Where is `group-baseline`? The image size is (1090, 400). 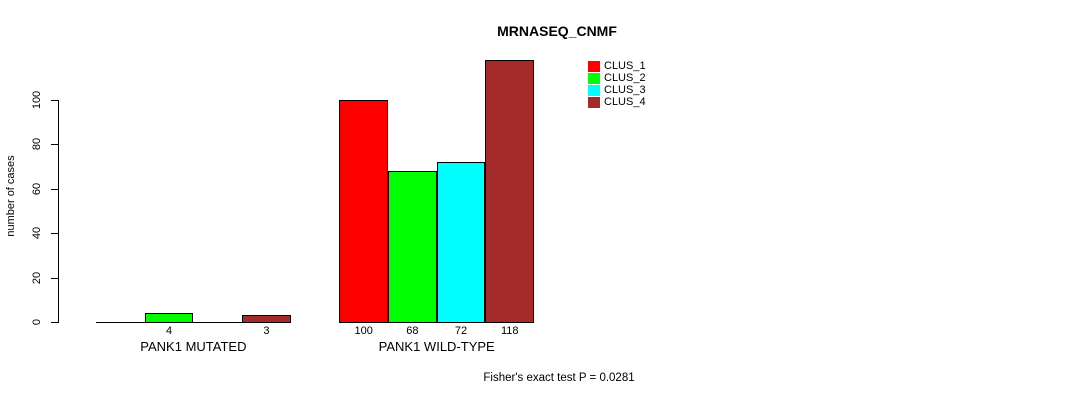
group-baseline is located at coordinates (193, 322).